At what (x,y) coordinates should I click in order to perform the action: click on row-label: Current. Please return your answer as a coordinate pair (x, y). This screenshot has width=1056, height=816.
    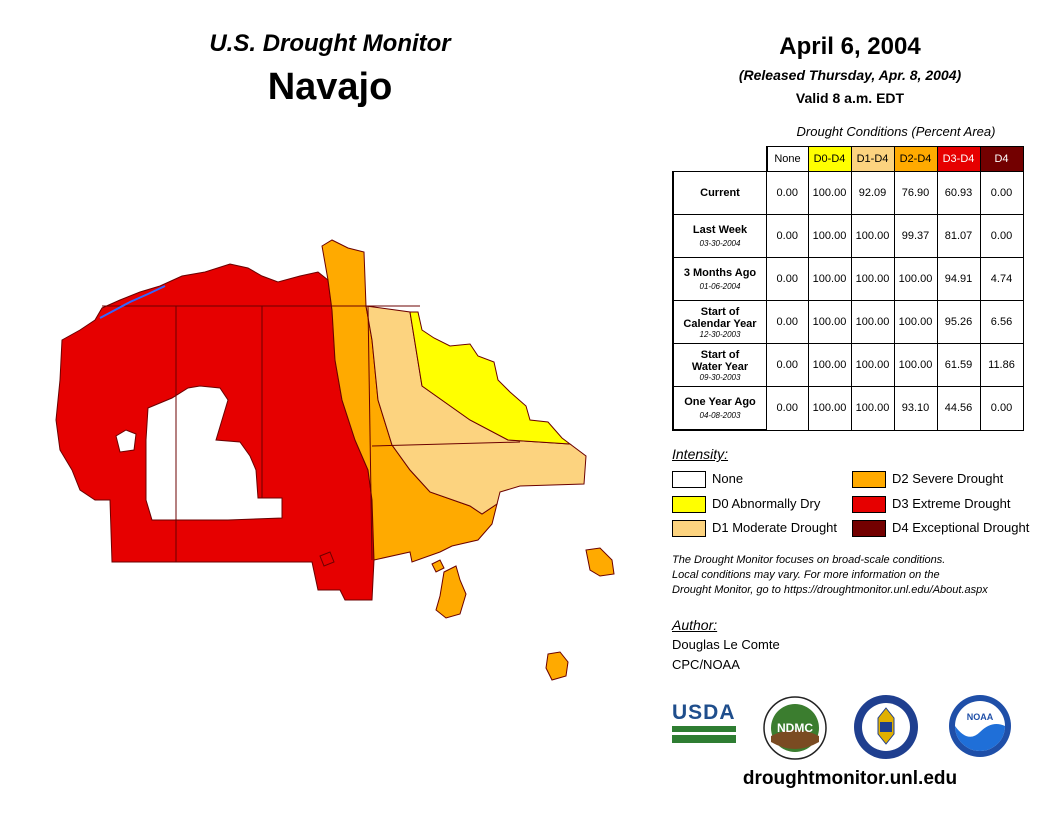
    Looking at the image, I should click on (719, 193).